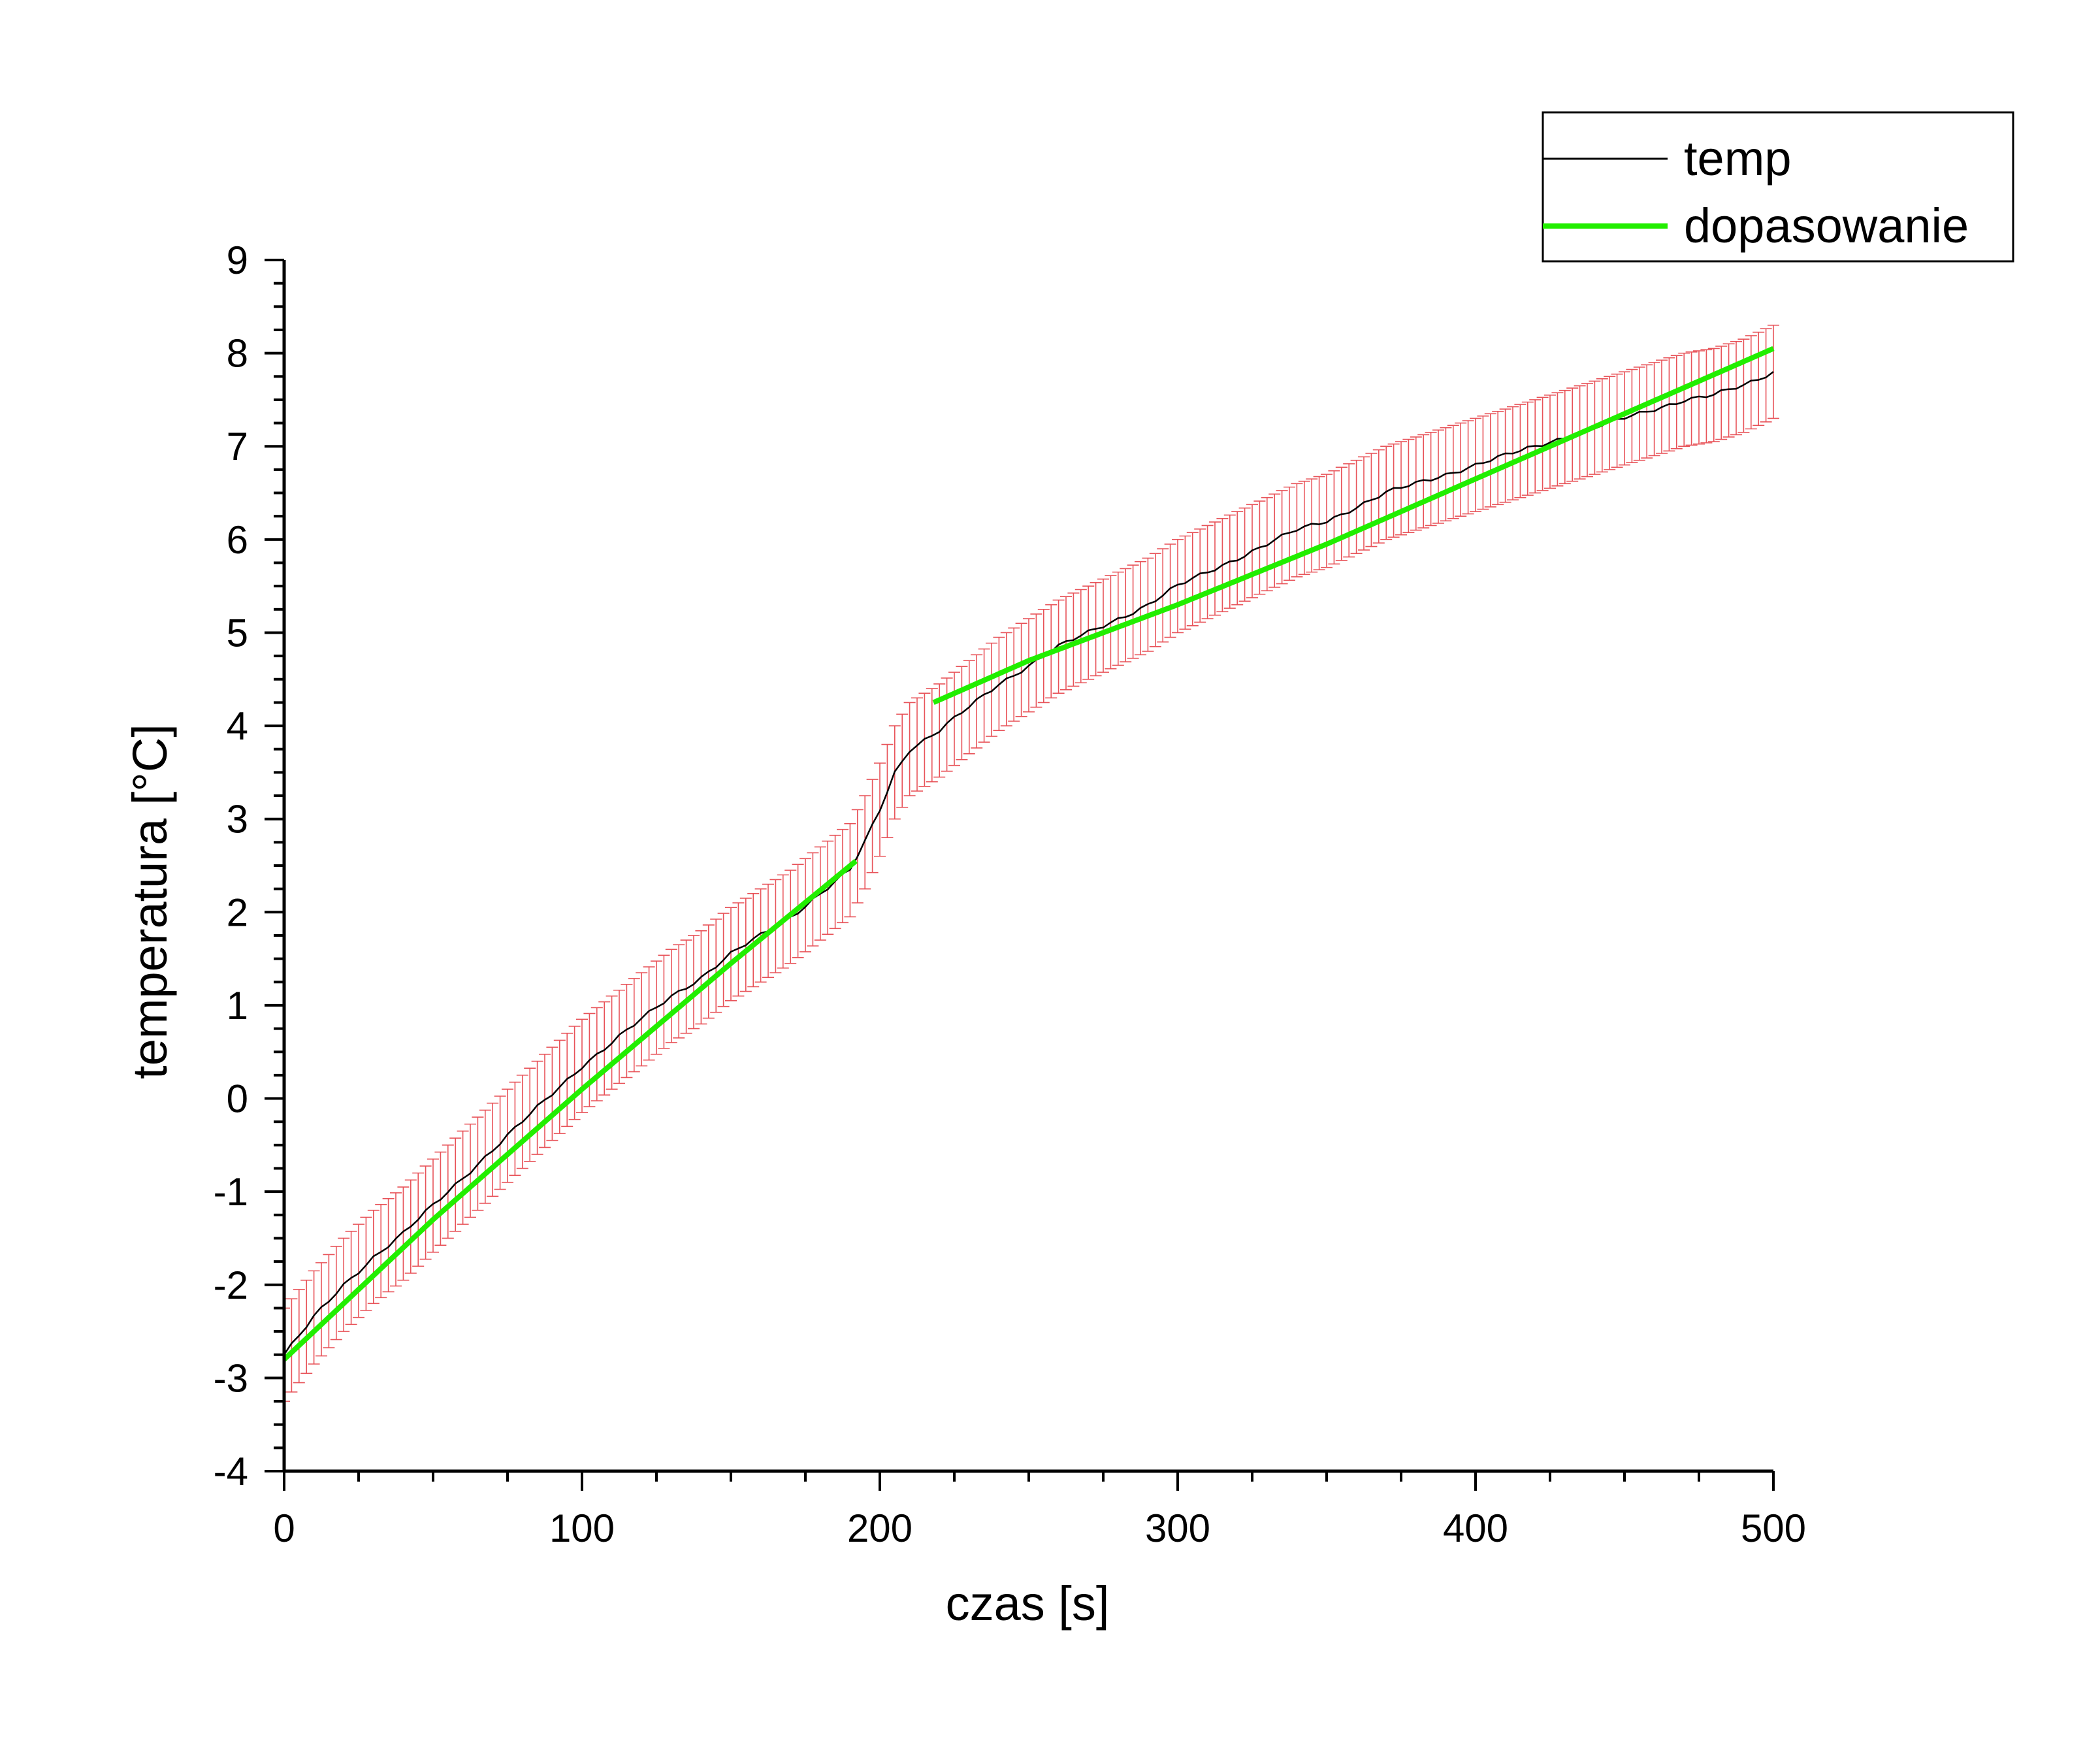 The height and width of the screenshot is (1739, 2100). What do you see at coordinates (284, 1528) in the screenshot?
I see `x-tick-label: 0` at bounding box center [284, 1528].